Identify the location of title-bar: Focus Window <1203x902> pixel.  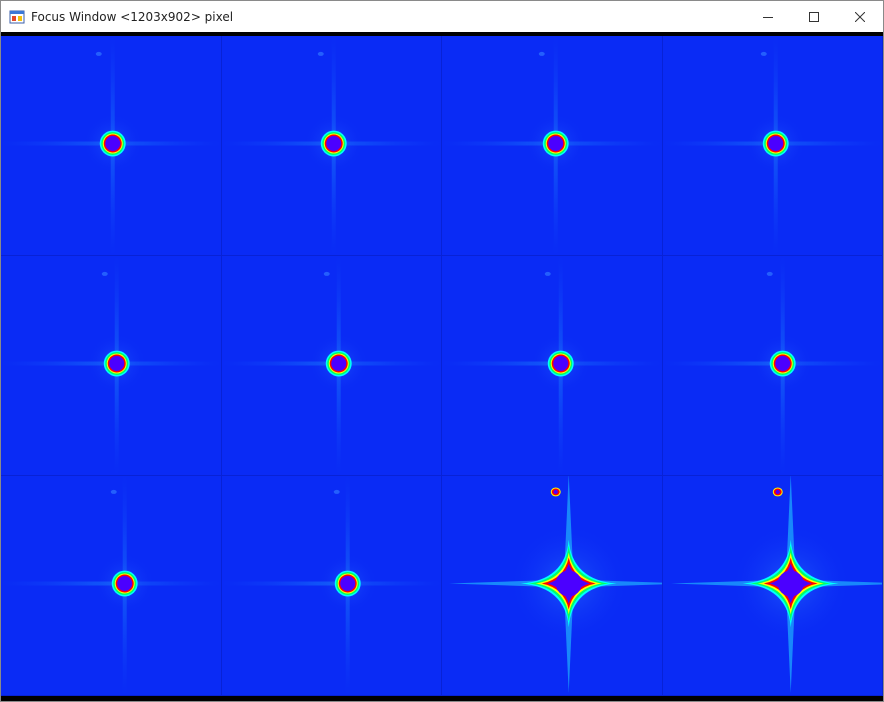
(442, 16).